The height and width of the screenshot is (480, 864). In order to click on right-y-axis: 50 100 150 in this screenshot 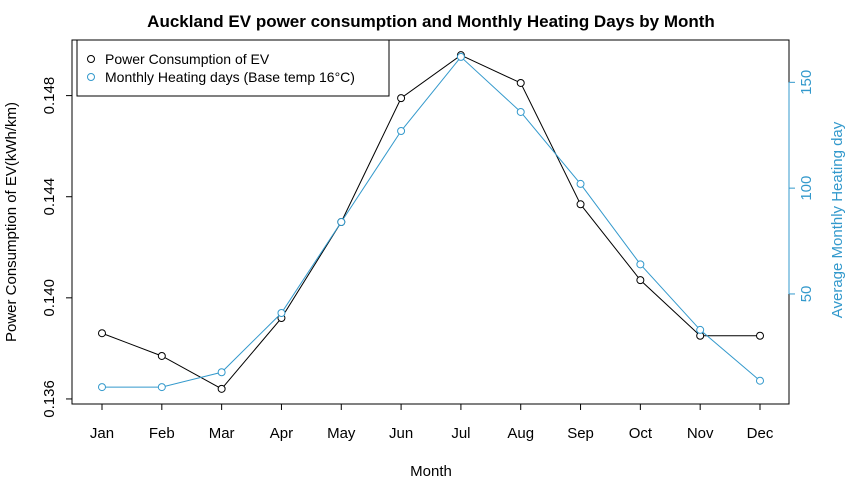, I will do `click(801, 186)`.